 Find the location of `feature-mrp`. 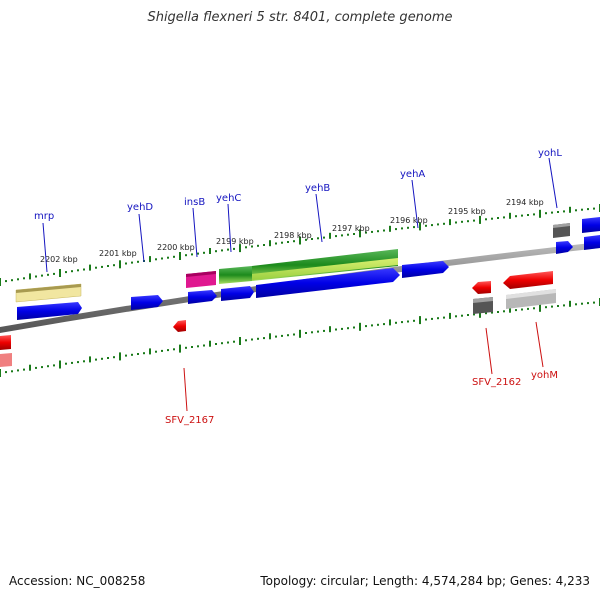

feature-mrp is located at coordinates (49, 311).